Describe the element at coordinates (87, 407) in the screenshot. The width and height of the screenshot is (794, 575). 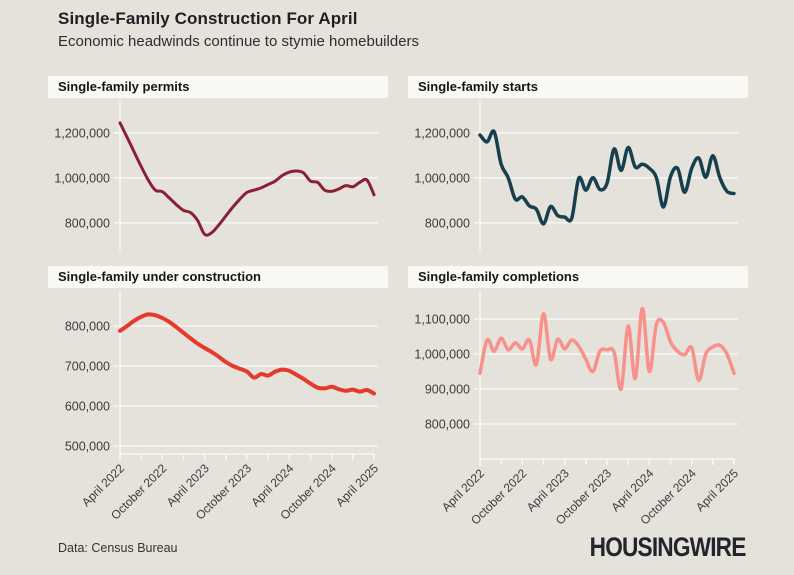
I see `y-axis-label: 600,000` at that location.